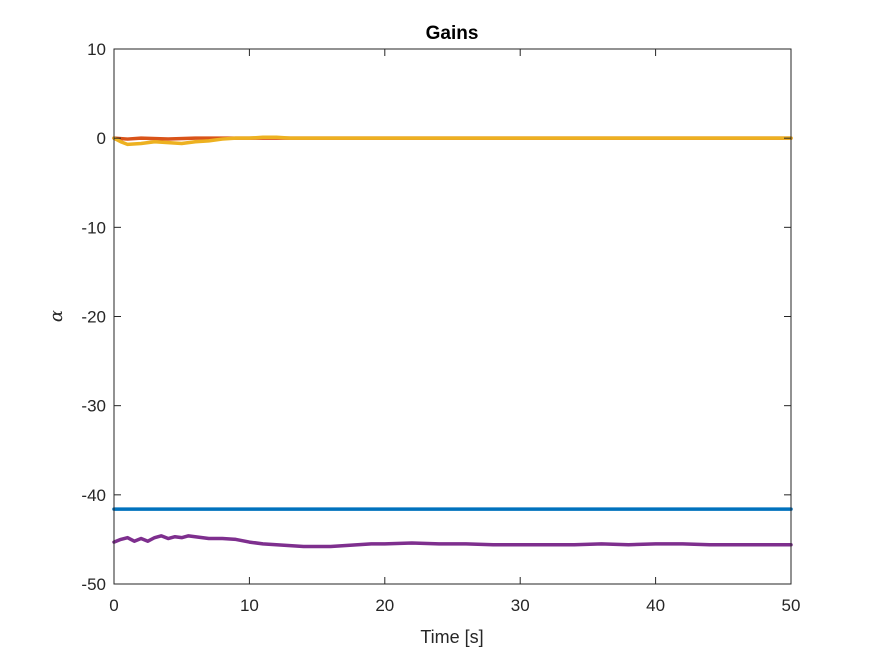  What do you see at coordinates (93, 317) in the screenshot?
I see `y-tick-label: -20` at bounding box center [93, 317].